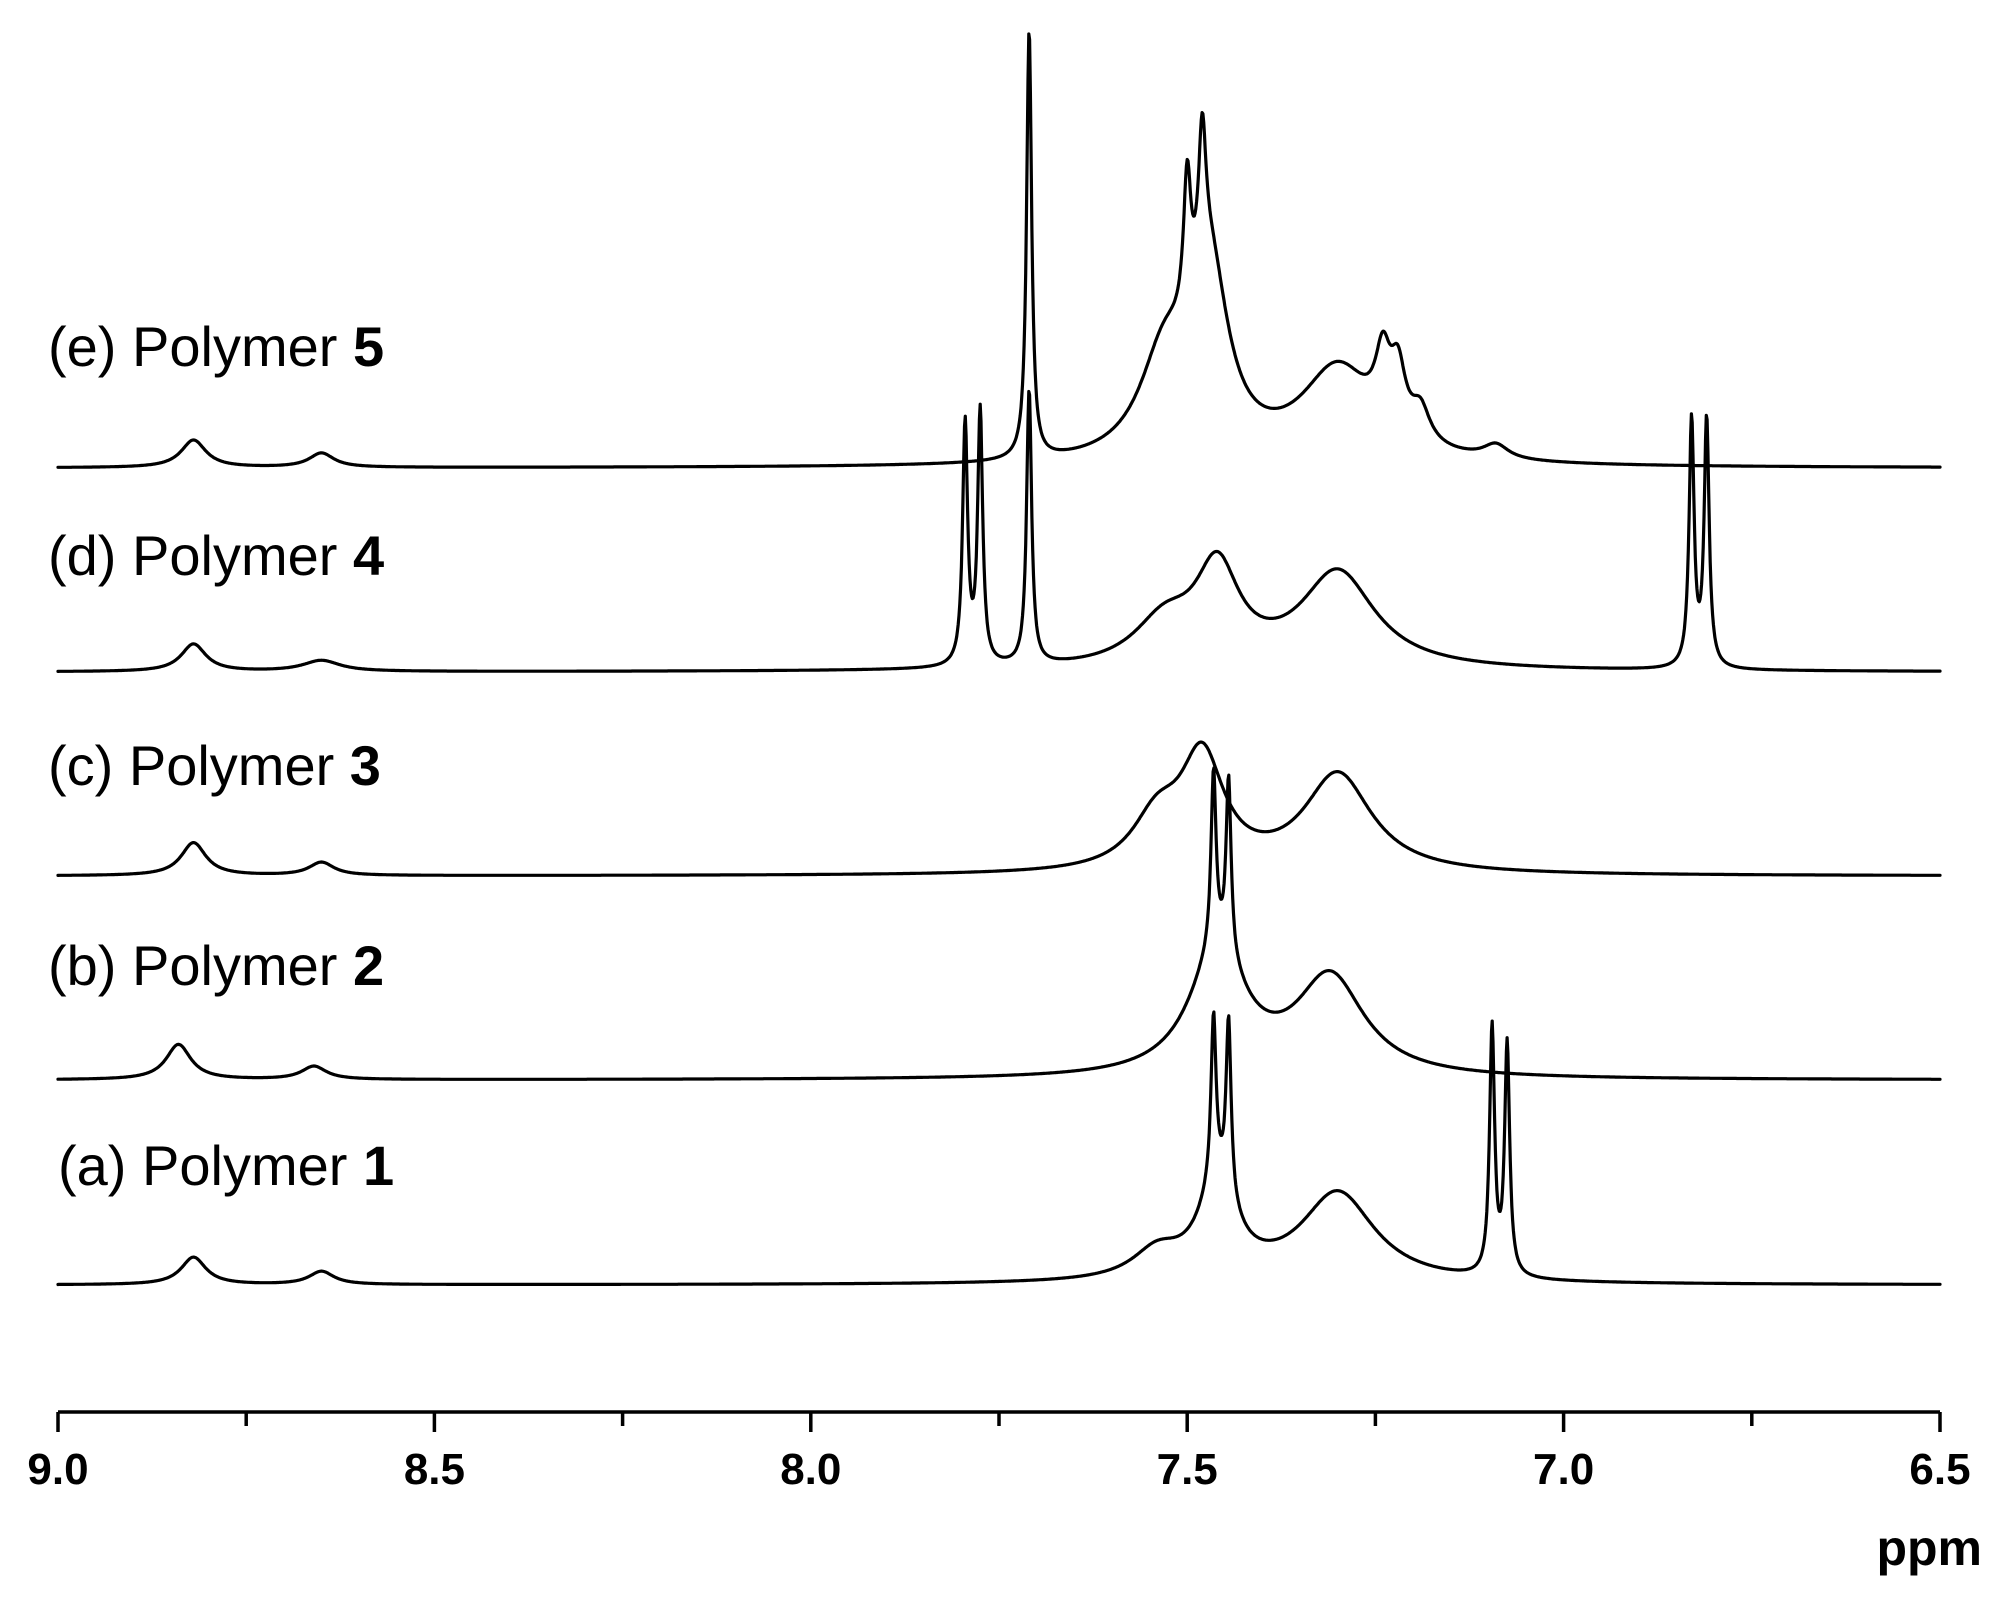 This screenshot has height=1597, width=1992. I want to click on spectrum-label-prefix: (d) Polymer, so click(200, 555).